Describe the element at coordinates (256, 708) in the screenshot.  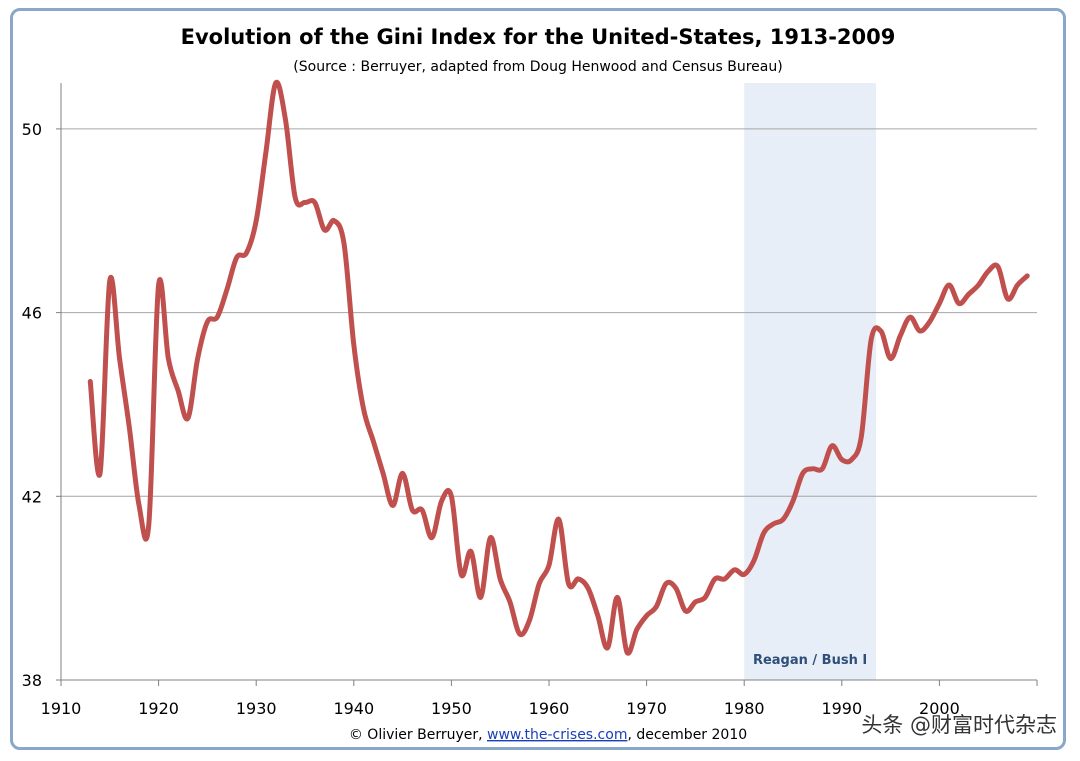
I see `x-tick-label: 1930` at that location.